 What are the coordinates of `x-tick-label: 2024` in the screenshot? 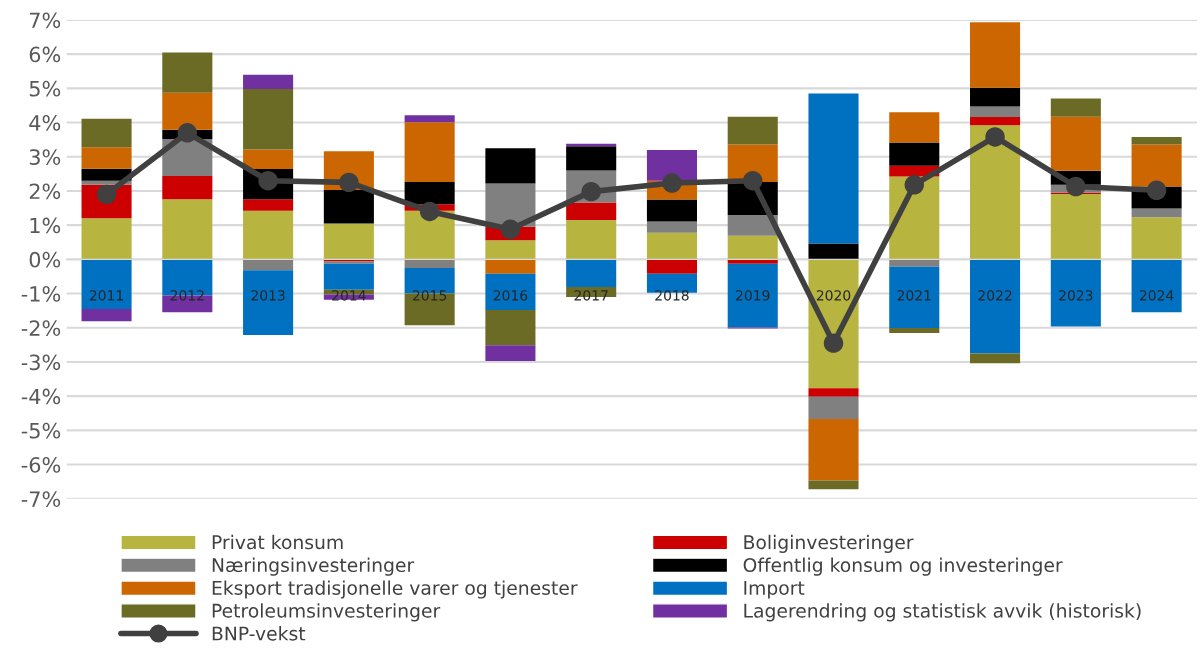 It's located at (1156, 295).